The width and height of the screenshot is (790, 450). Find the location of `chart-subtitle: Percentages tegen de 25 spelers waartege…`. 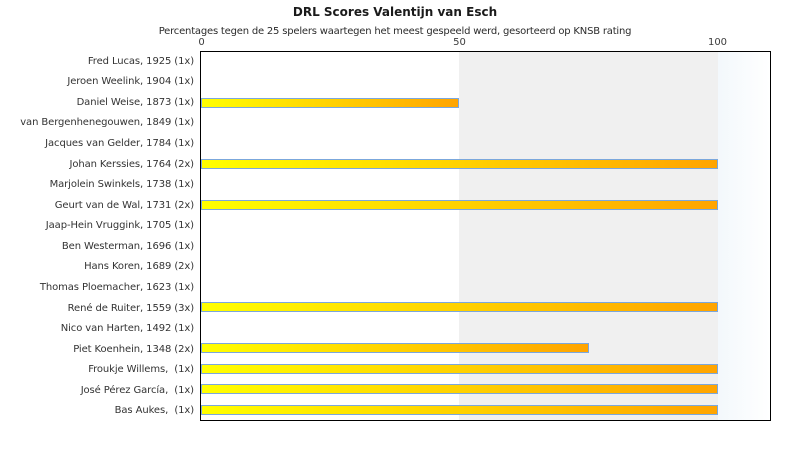

chart-subtitle: Percentages tegen de 25 spelers waartege… is located at coordinates (395, 31).